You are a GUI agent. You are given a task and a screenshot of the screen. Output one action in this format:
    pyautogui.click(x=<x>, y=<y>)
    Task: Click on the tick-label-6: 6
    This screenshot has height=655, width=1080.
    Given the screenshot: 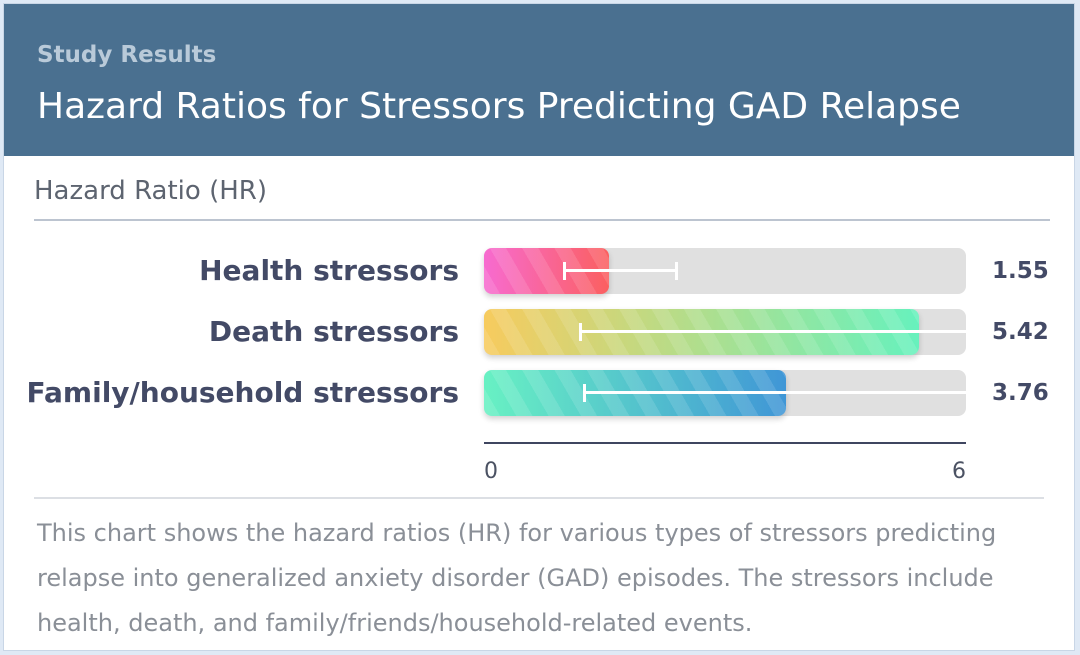 What is the action you would take?
    pyautogui.click(x=959, y=471)
    